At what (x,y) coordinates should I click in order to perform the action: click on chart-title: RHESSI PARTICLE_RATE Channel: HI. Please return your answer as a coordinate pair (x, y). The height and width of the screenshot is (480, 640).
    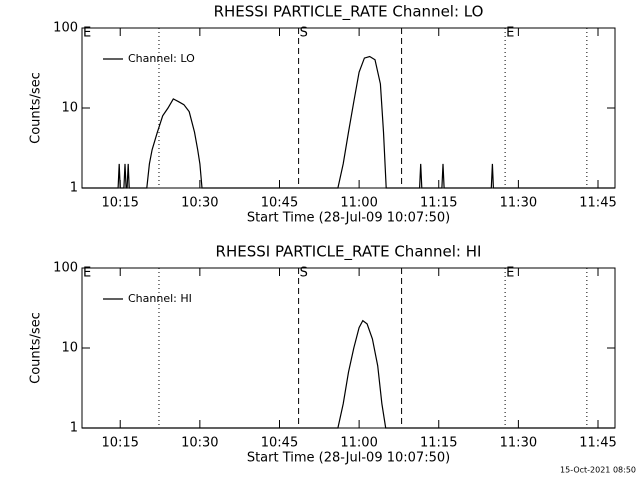
    Looking at the image, I should click on (349, 252).